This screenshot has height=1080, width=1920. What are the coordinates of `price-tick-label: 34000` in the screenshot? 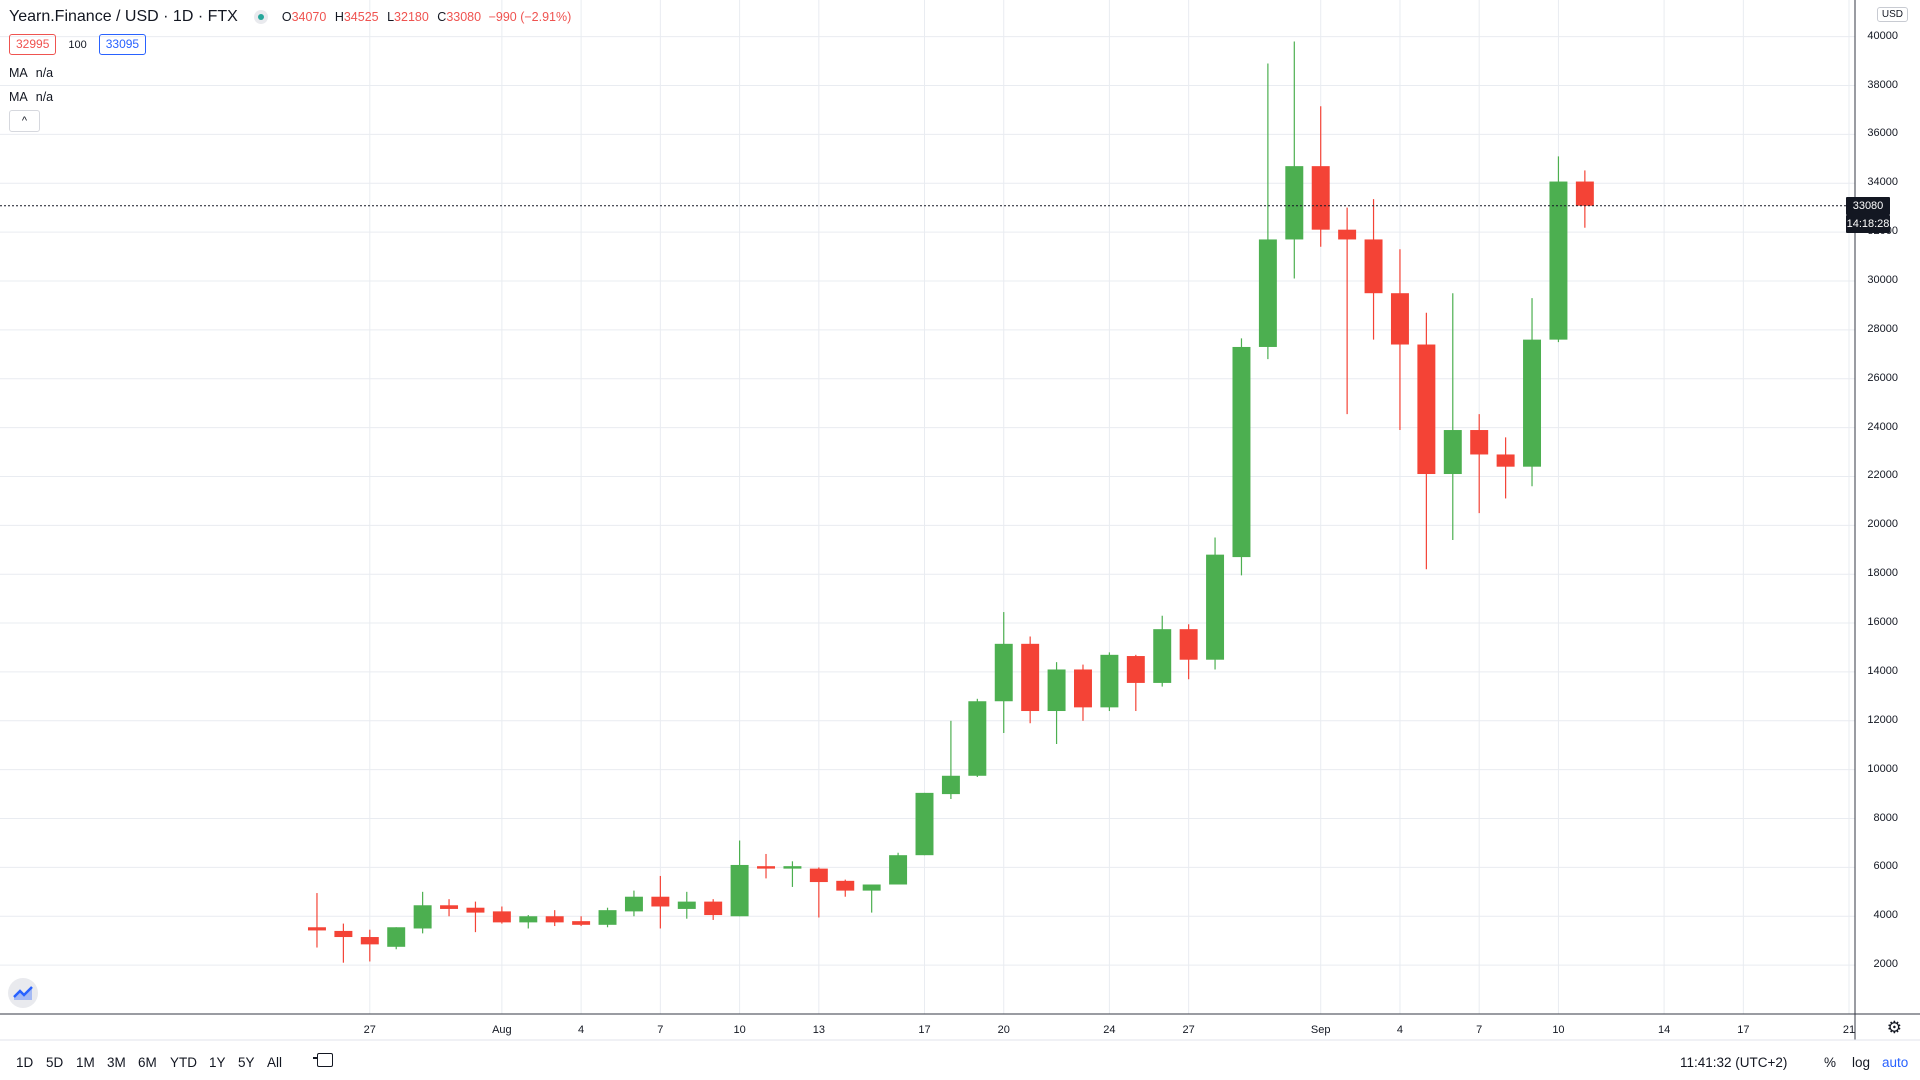 It's located at (1882, 182).